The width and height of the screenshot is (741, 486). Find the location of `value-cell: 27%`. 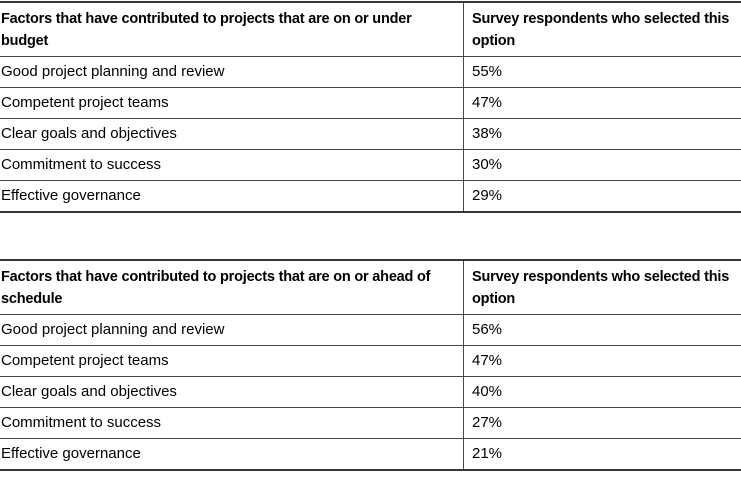

value-cell: 27% is located at coordinates (602, 423).